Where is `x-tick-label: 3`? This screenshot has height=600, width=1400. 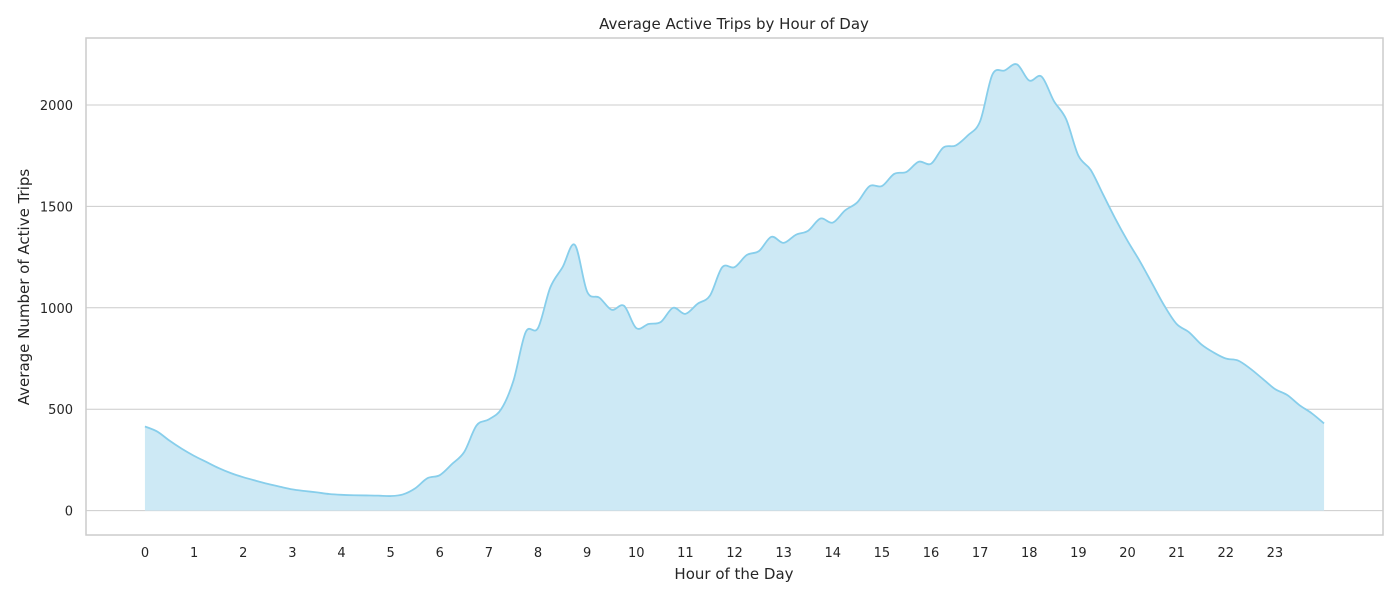
x-tick-label: 3 is located at coordinates (292, 553).